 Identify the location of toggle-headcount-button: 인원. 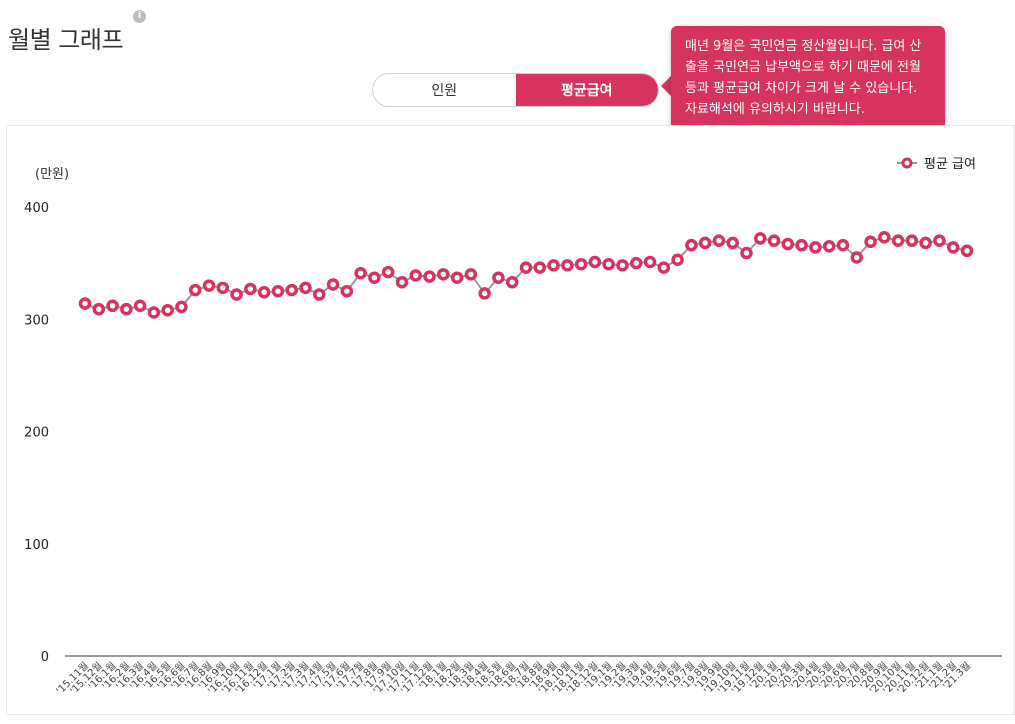
(444, 91).